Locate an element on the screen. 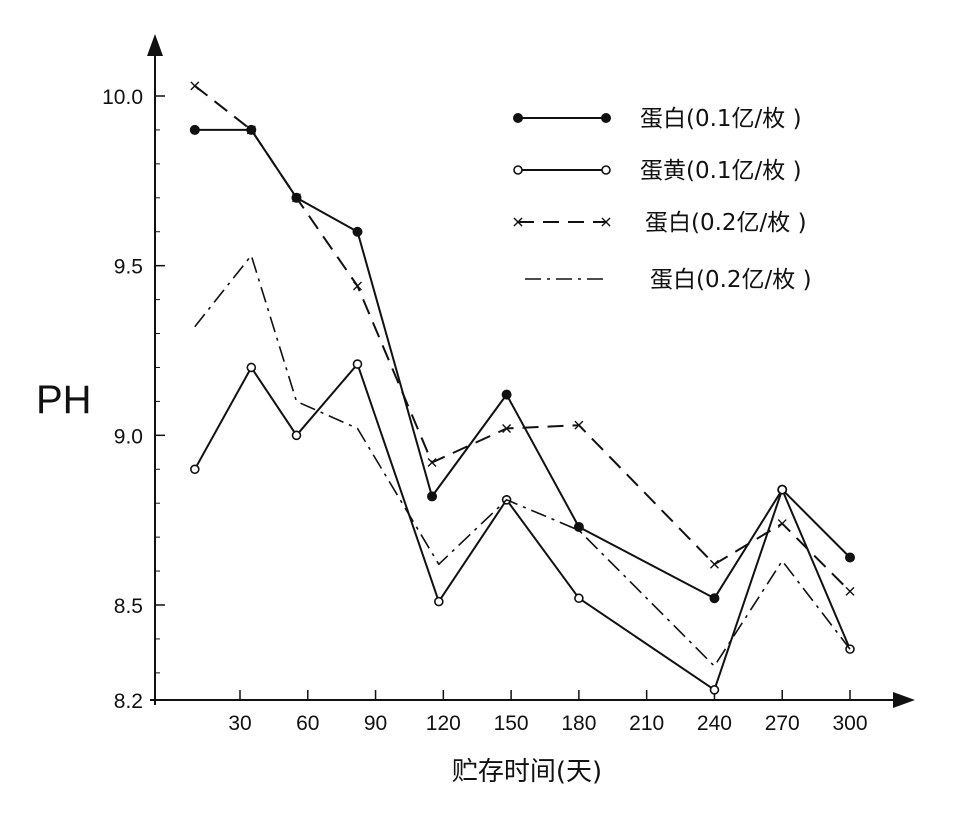 The width and height of the screenshot is (960, 816). legend-label-4: 蛋白(0.2亿/枚 ) is located at coordinates (731, 280).